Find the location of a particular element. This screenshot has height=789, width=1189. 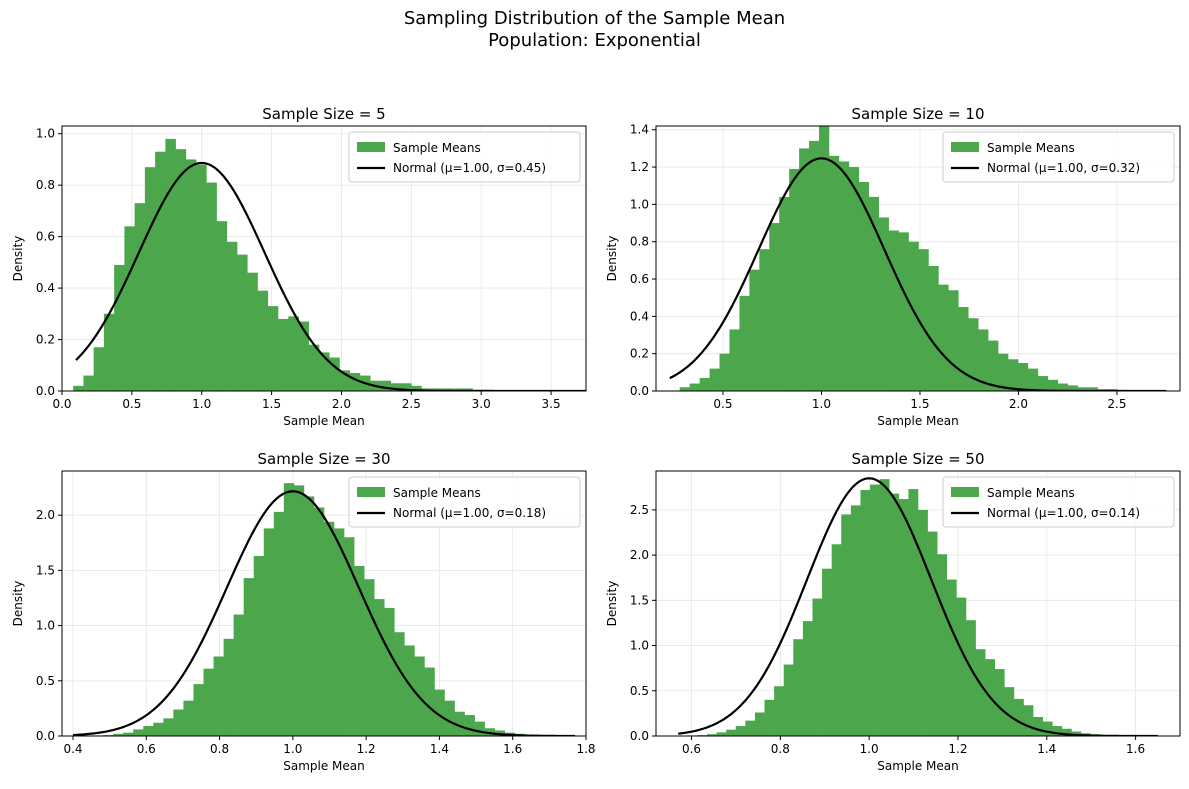

legend-label-curve: Normal (μ=1.00, σ=0.14) is located at coordinates (1063, 513).